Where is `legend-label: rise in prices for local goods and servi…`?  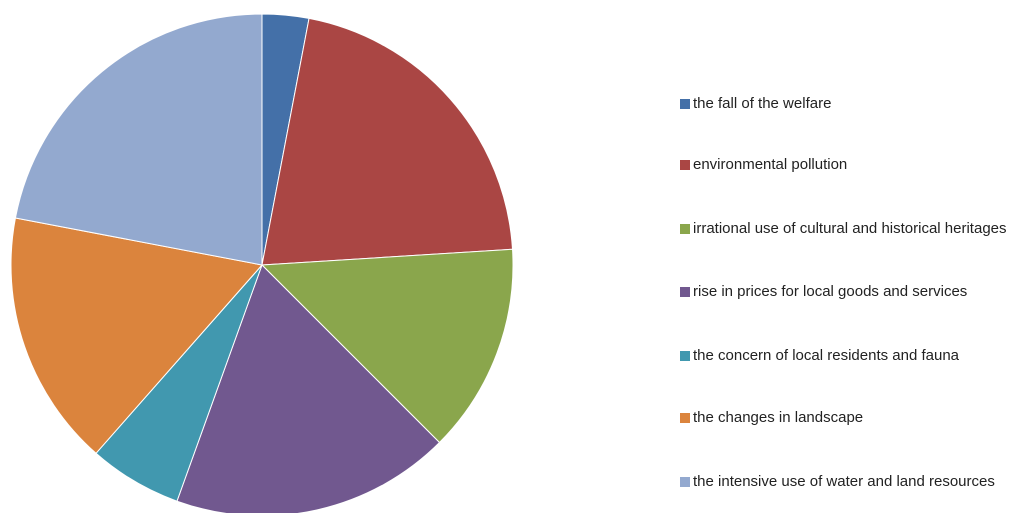 legend-label: rise in prices for local goods and servi… is located at coordinates (830, 291).